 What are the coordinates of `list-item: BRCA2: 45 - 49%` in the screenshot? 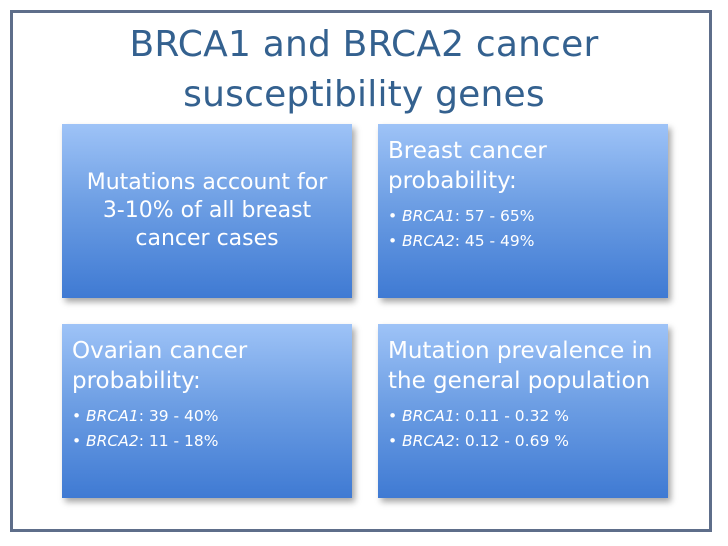 It's located at (523, 241).